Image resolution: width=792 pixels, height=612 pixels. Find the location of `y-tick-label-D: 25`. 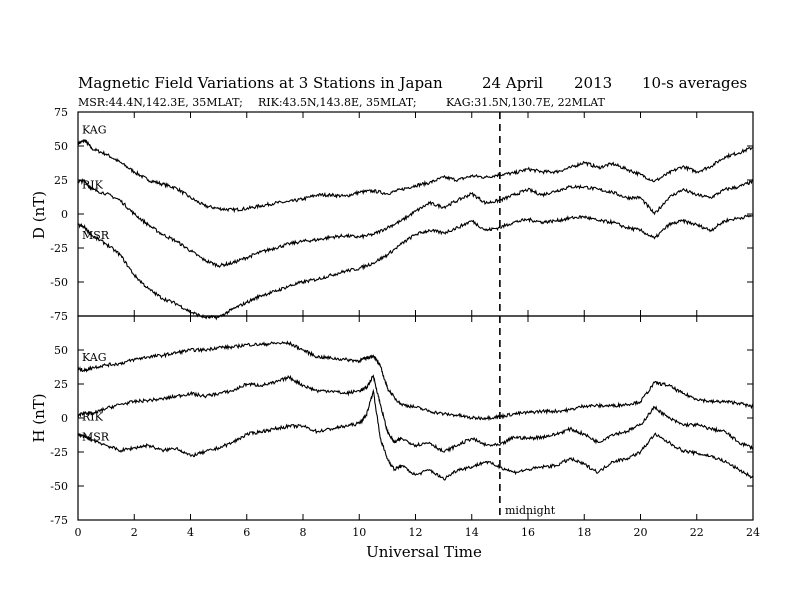

y-tick-label-D: 25 is located at coordinates (61, 180).